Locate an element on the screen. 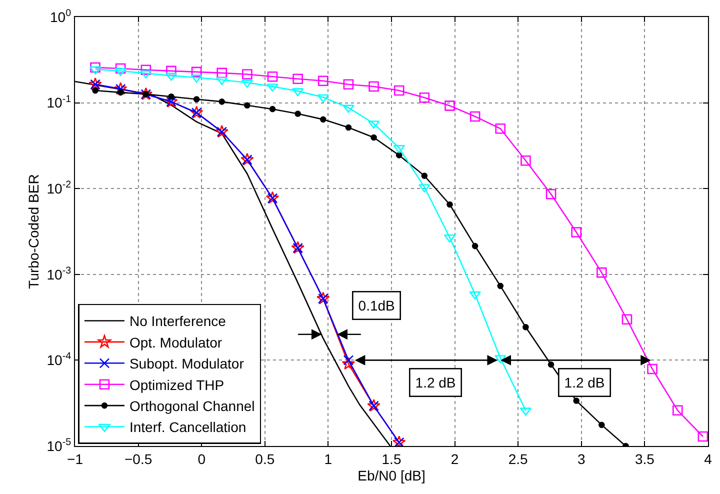  legend-label: Subopt. Modulator is located at coordinates (186, 364).